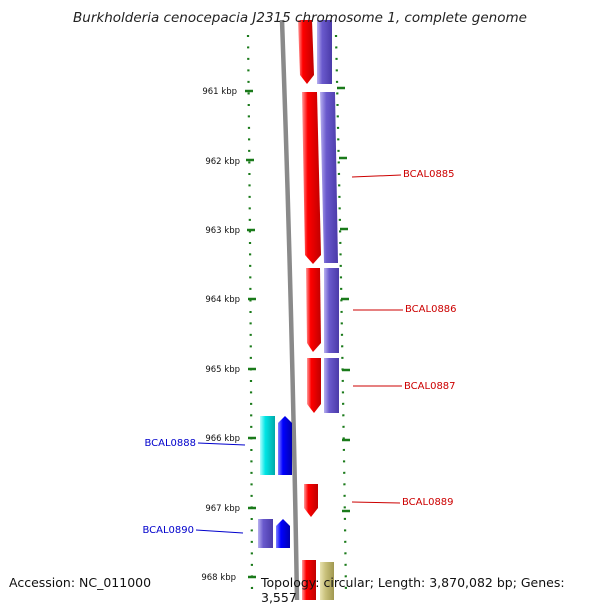 Image resolution: width=600 pixels, height=605 pixels. I want to click on scale-label: 968 kbp, so click(218, 578).